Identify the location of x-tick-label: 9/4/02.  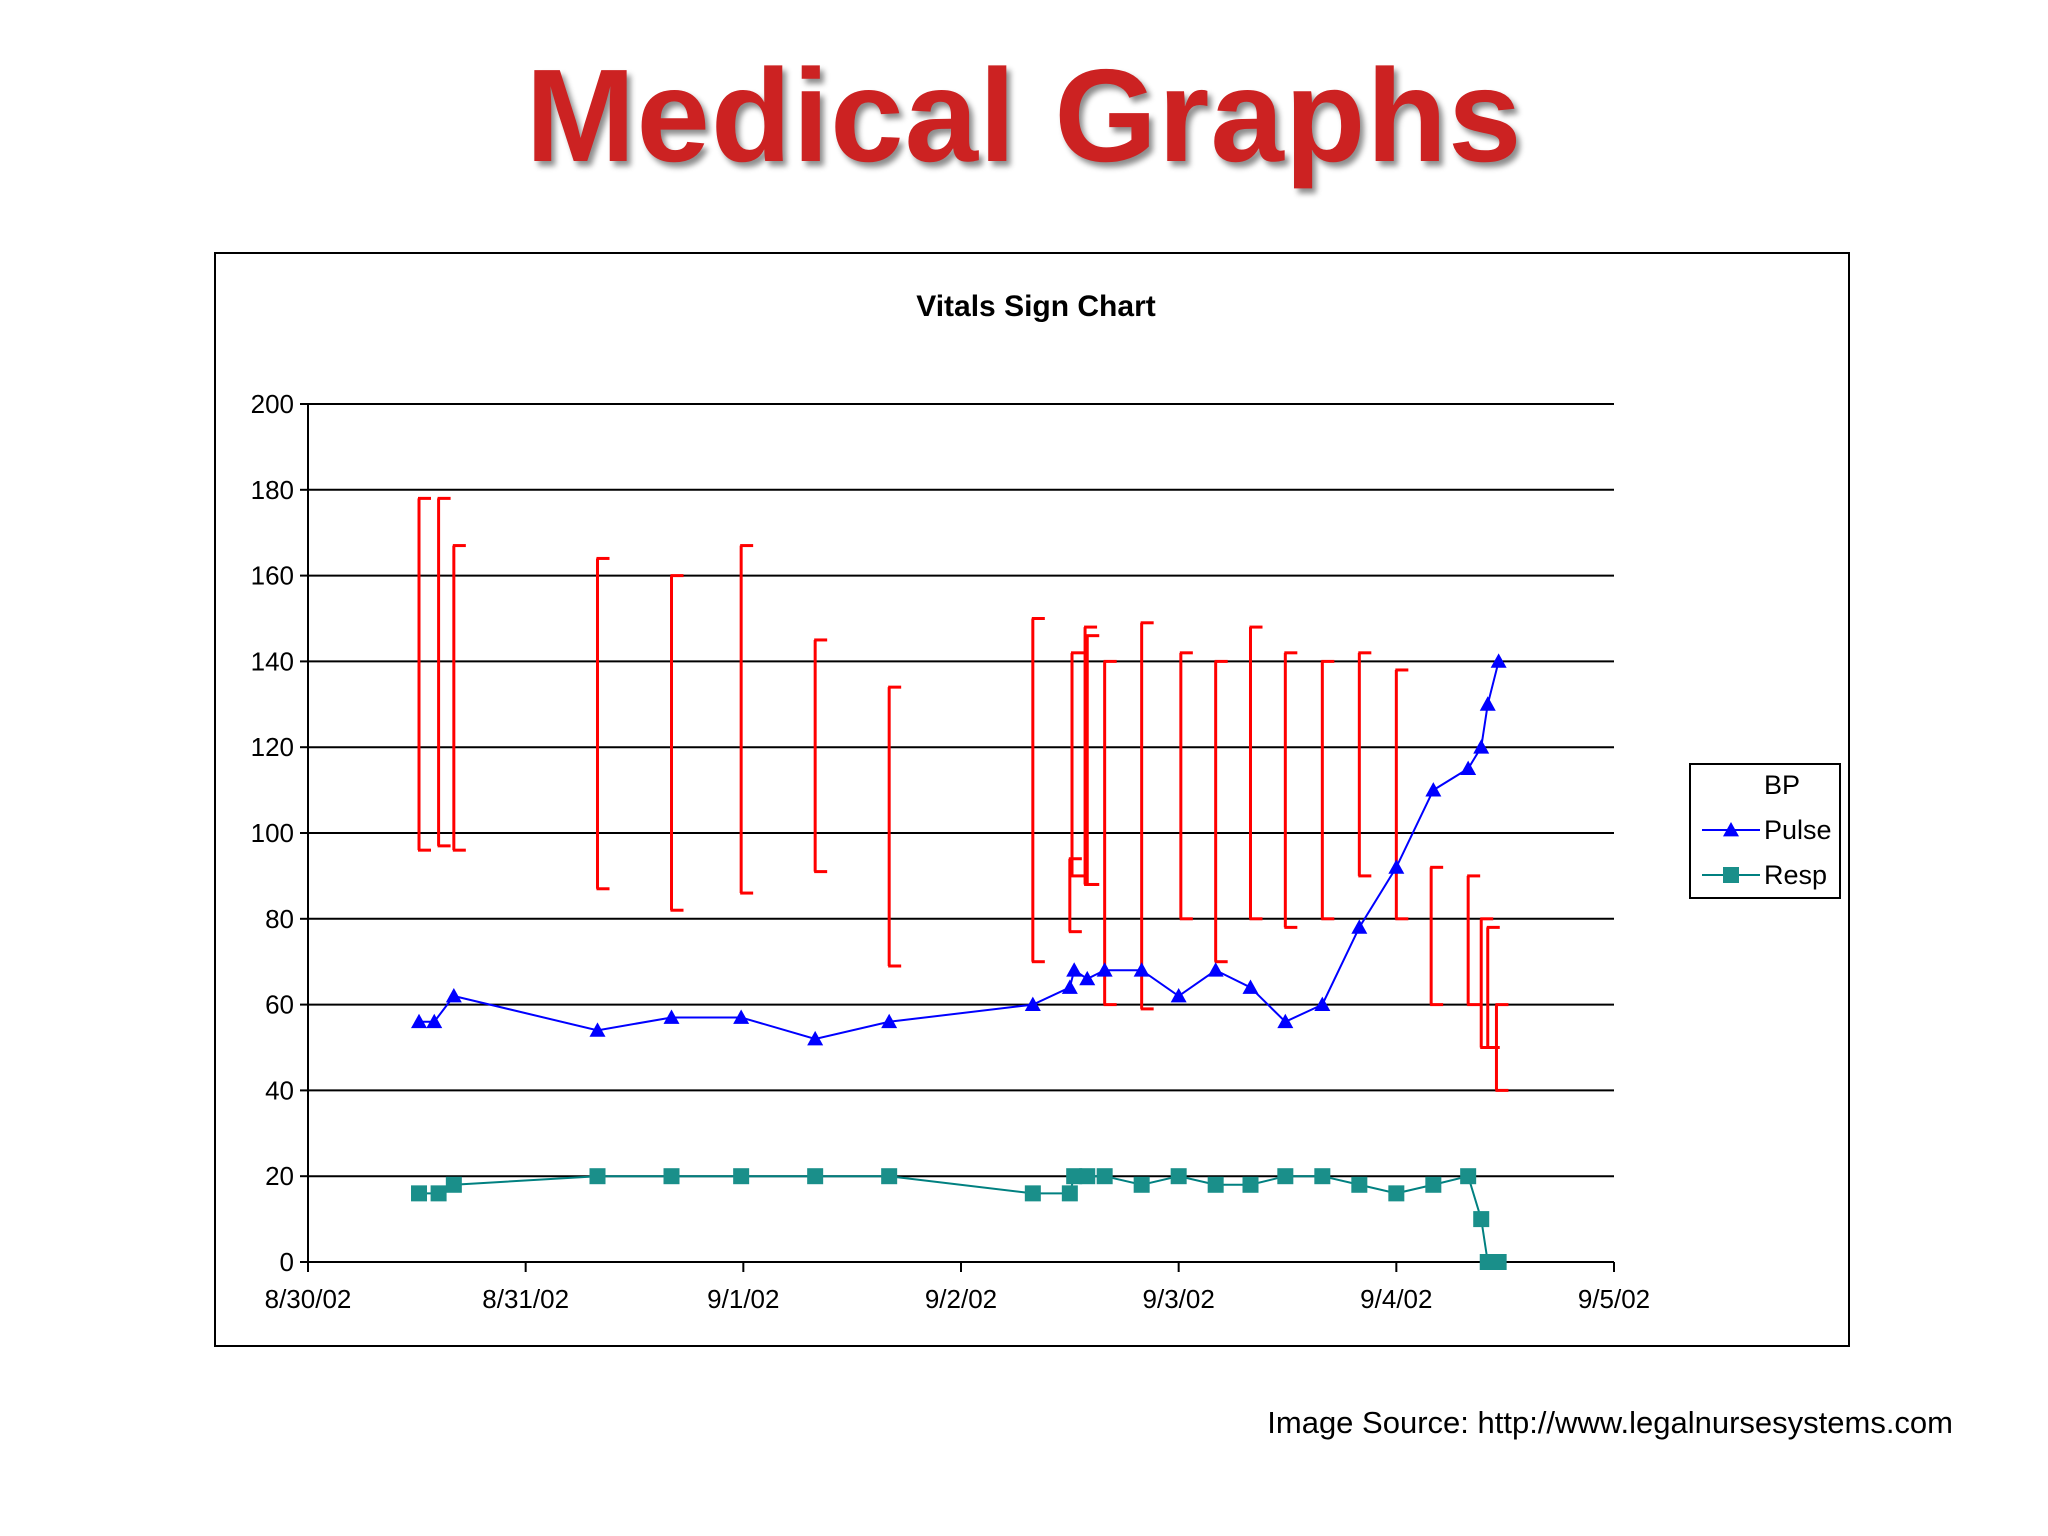
(1396, 1299).